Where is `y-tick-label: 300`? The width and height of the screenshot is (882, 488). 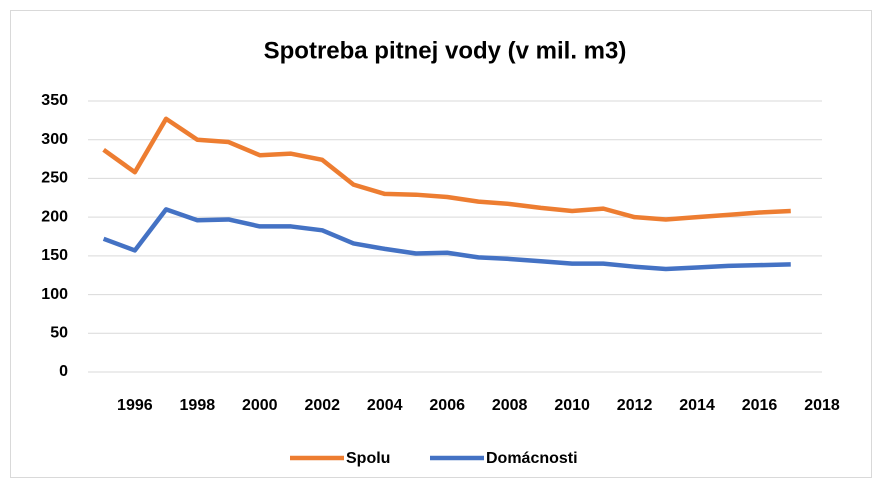 y-tick-label: 300 is located at coordinates (54, 139).